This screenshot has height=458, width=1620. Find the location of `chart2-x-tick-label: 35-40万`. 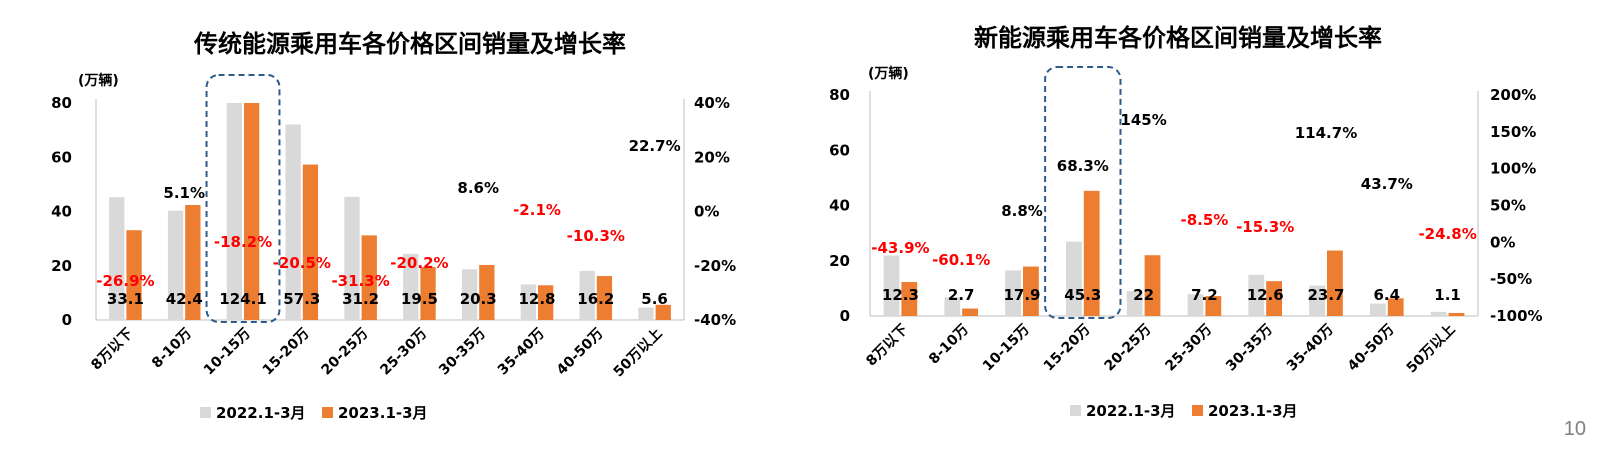

chart2-x-tick-label: 35-40万 is located at coordinates (1310, 348).